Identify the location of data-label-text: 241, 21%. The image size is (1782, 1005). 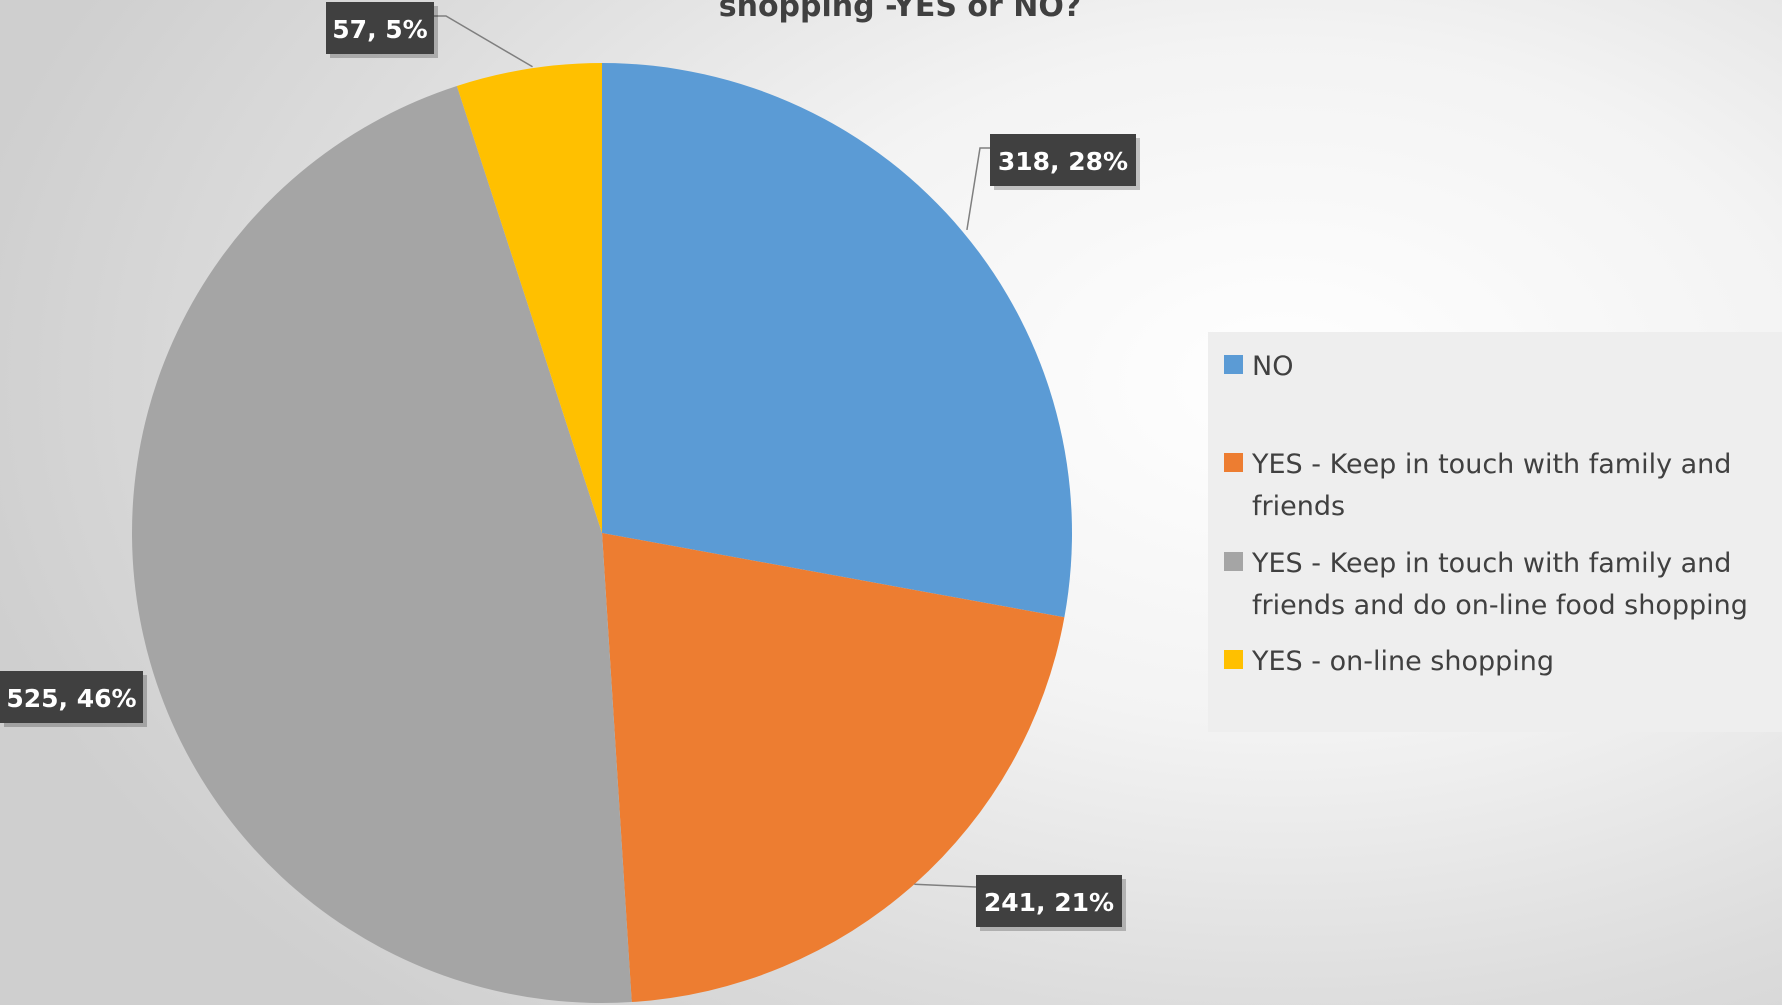
(1049, 902).